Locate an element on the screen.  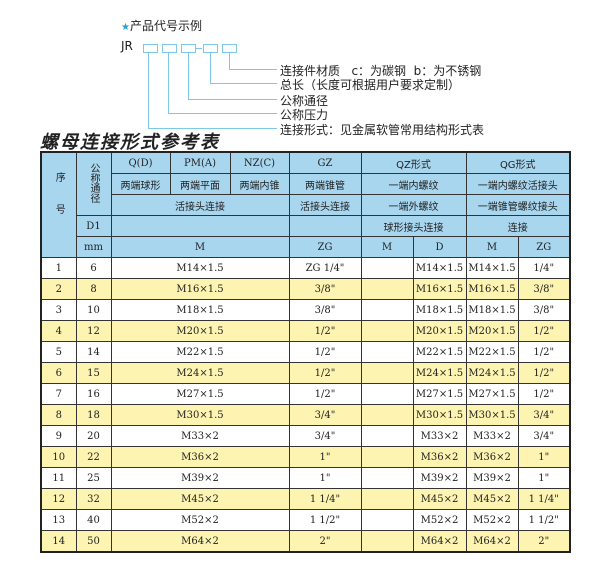
cell-m: M33×2 is located at coordinates (200, 436).